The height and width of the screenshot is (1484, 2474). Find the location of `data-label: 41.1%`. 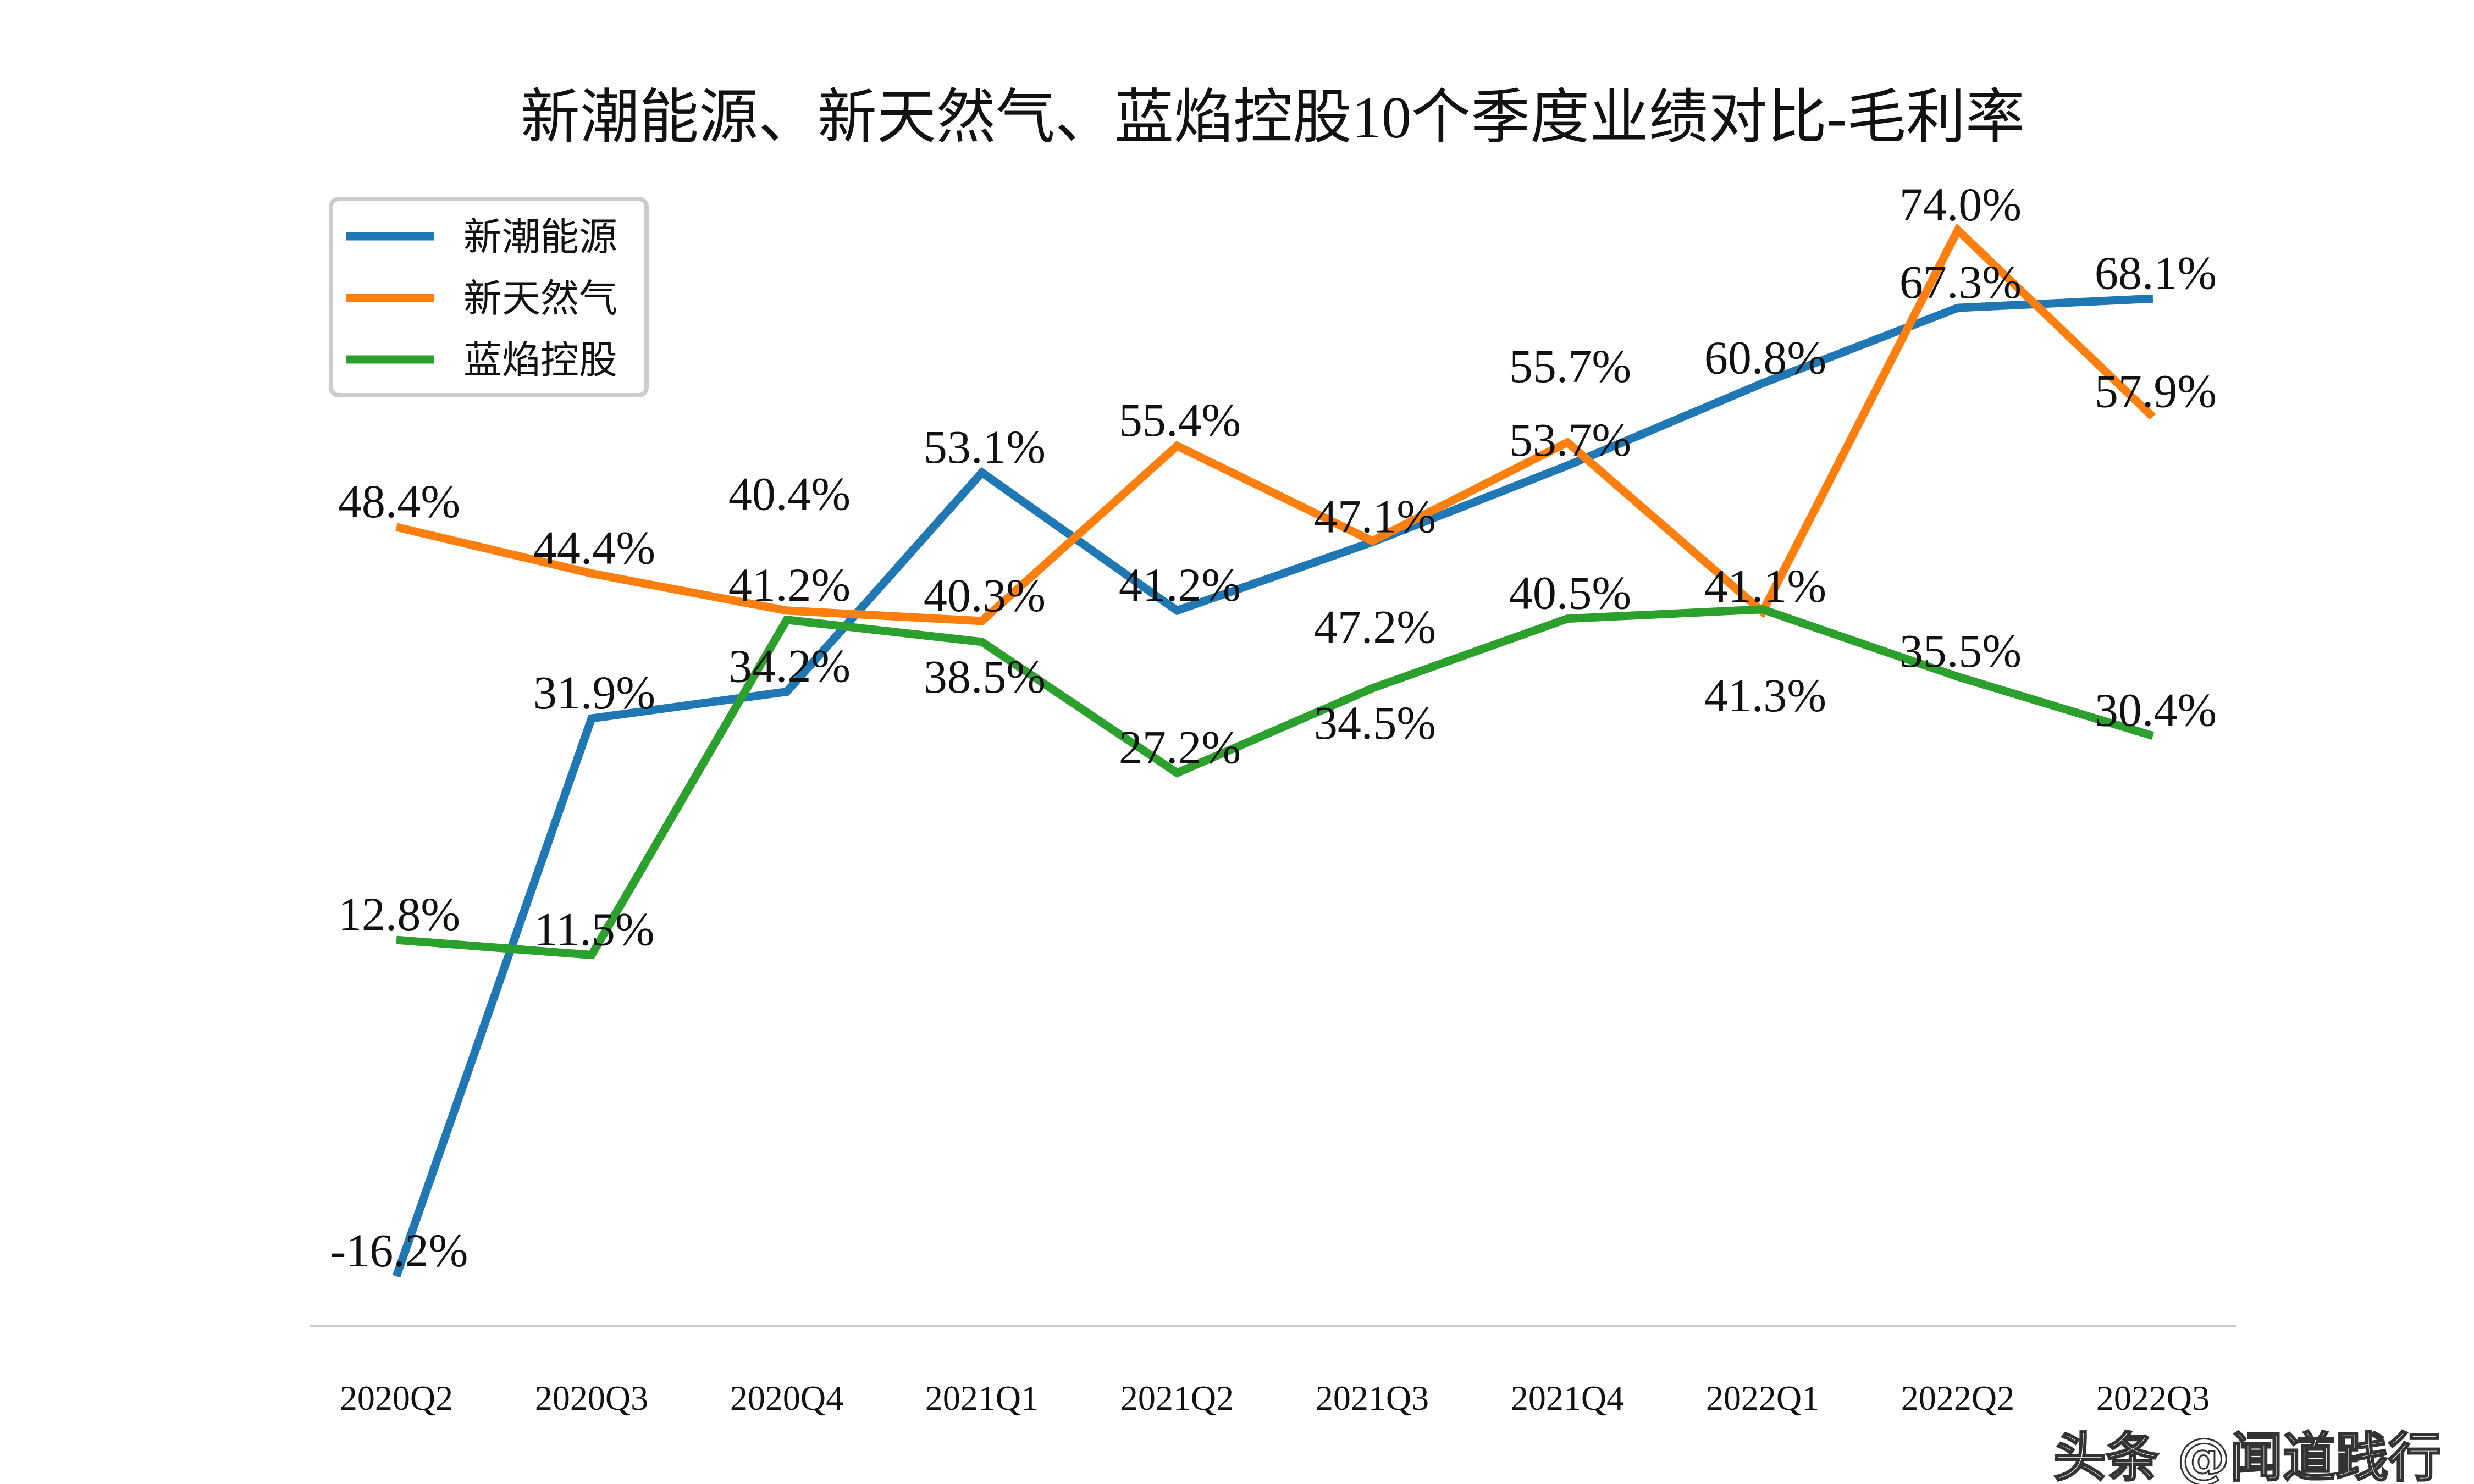

data-label: 41.1% is located at coordinates (1765, 586).